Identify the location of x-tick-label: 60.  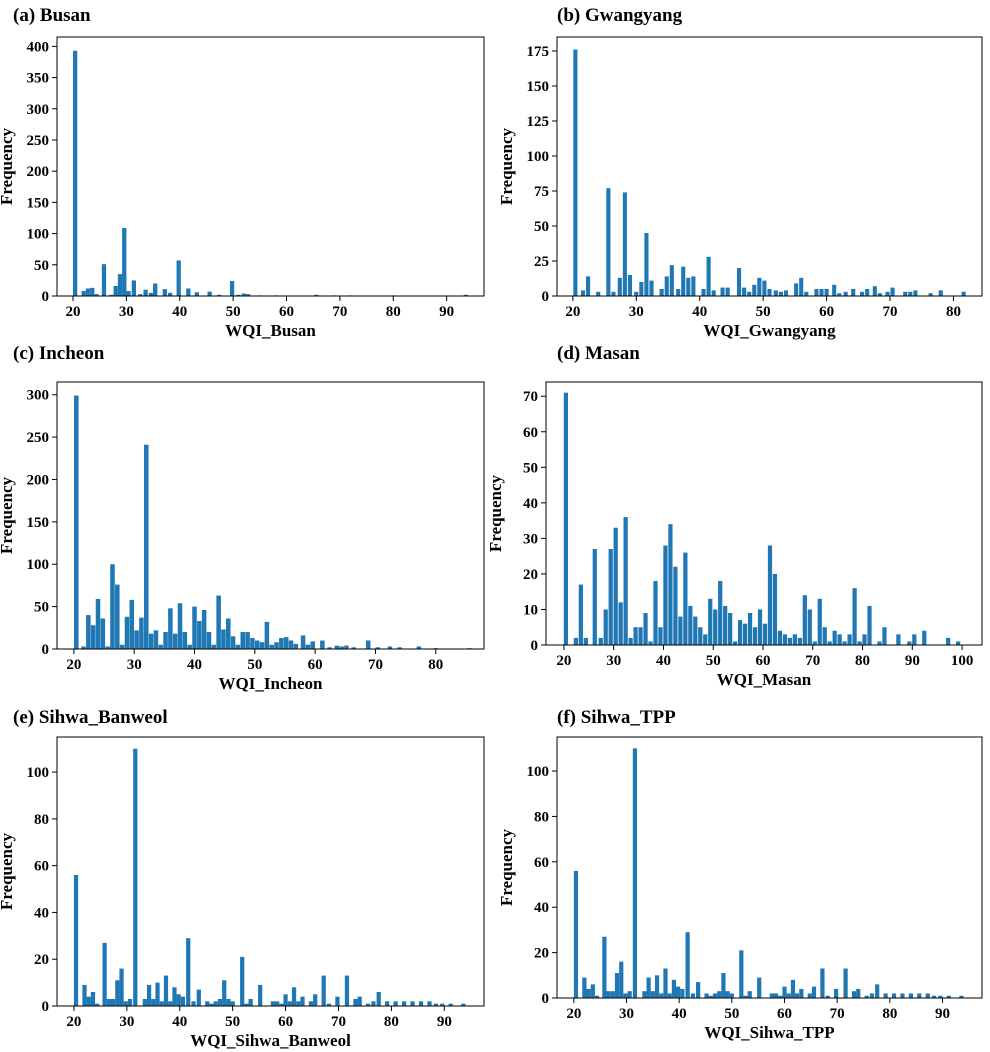
(784, 1014).